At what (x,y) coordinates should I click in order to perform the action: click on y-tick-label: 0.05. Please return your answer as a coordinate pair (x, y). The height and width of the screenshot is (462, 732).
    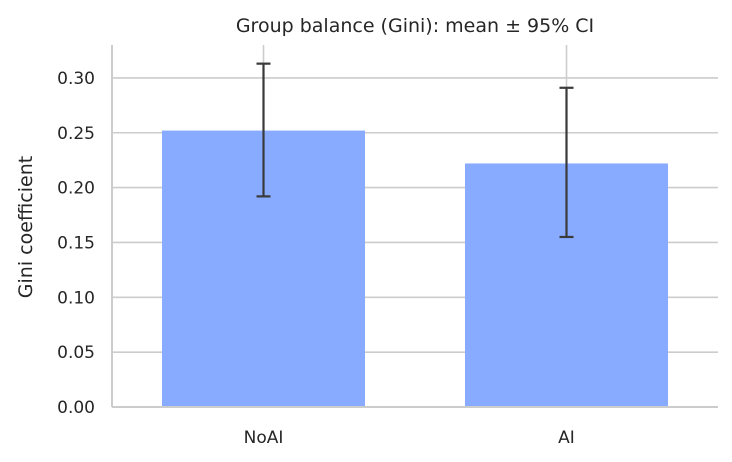
    Looking at the image, I should click on (76, 353).